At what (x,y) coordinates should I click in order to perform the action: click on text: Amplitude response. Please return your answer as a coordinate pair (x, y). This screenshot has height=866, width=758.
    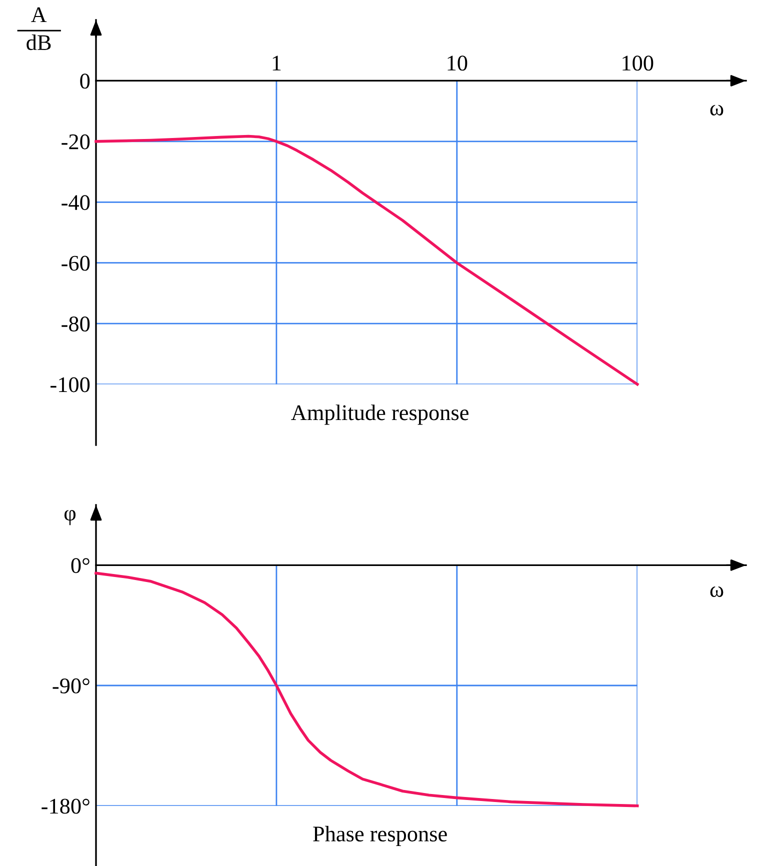
    Looking at the image, I should click on (379, 414).